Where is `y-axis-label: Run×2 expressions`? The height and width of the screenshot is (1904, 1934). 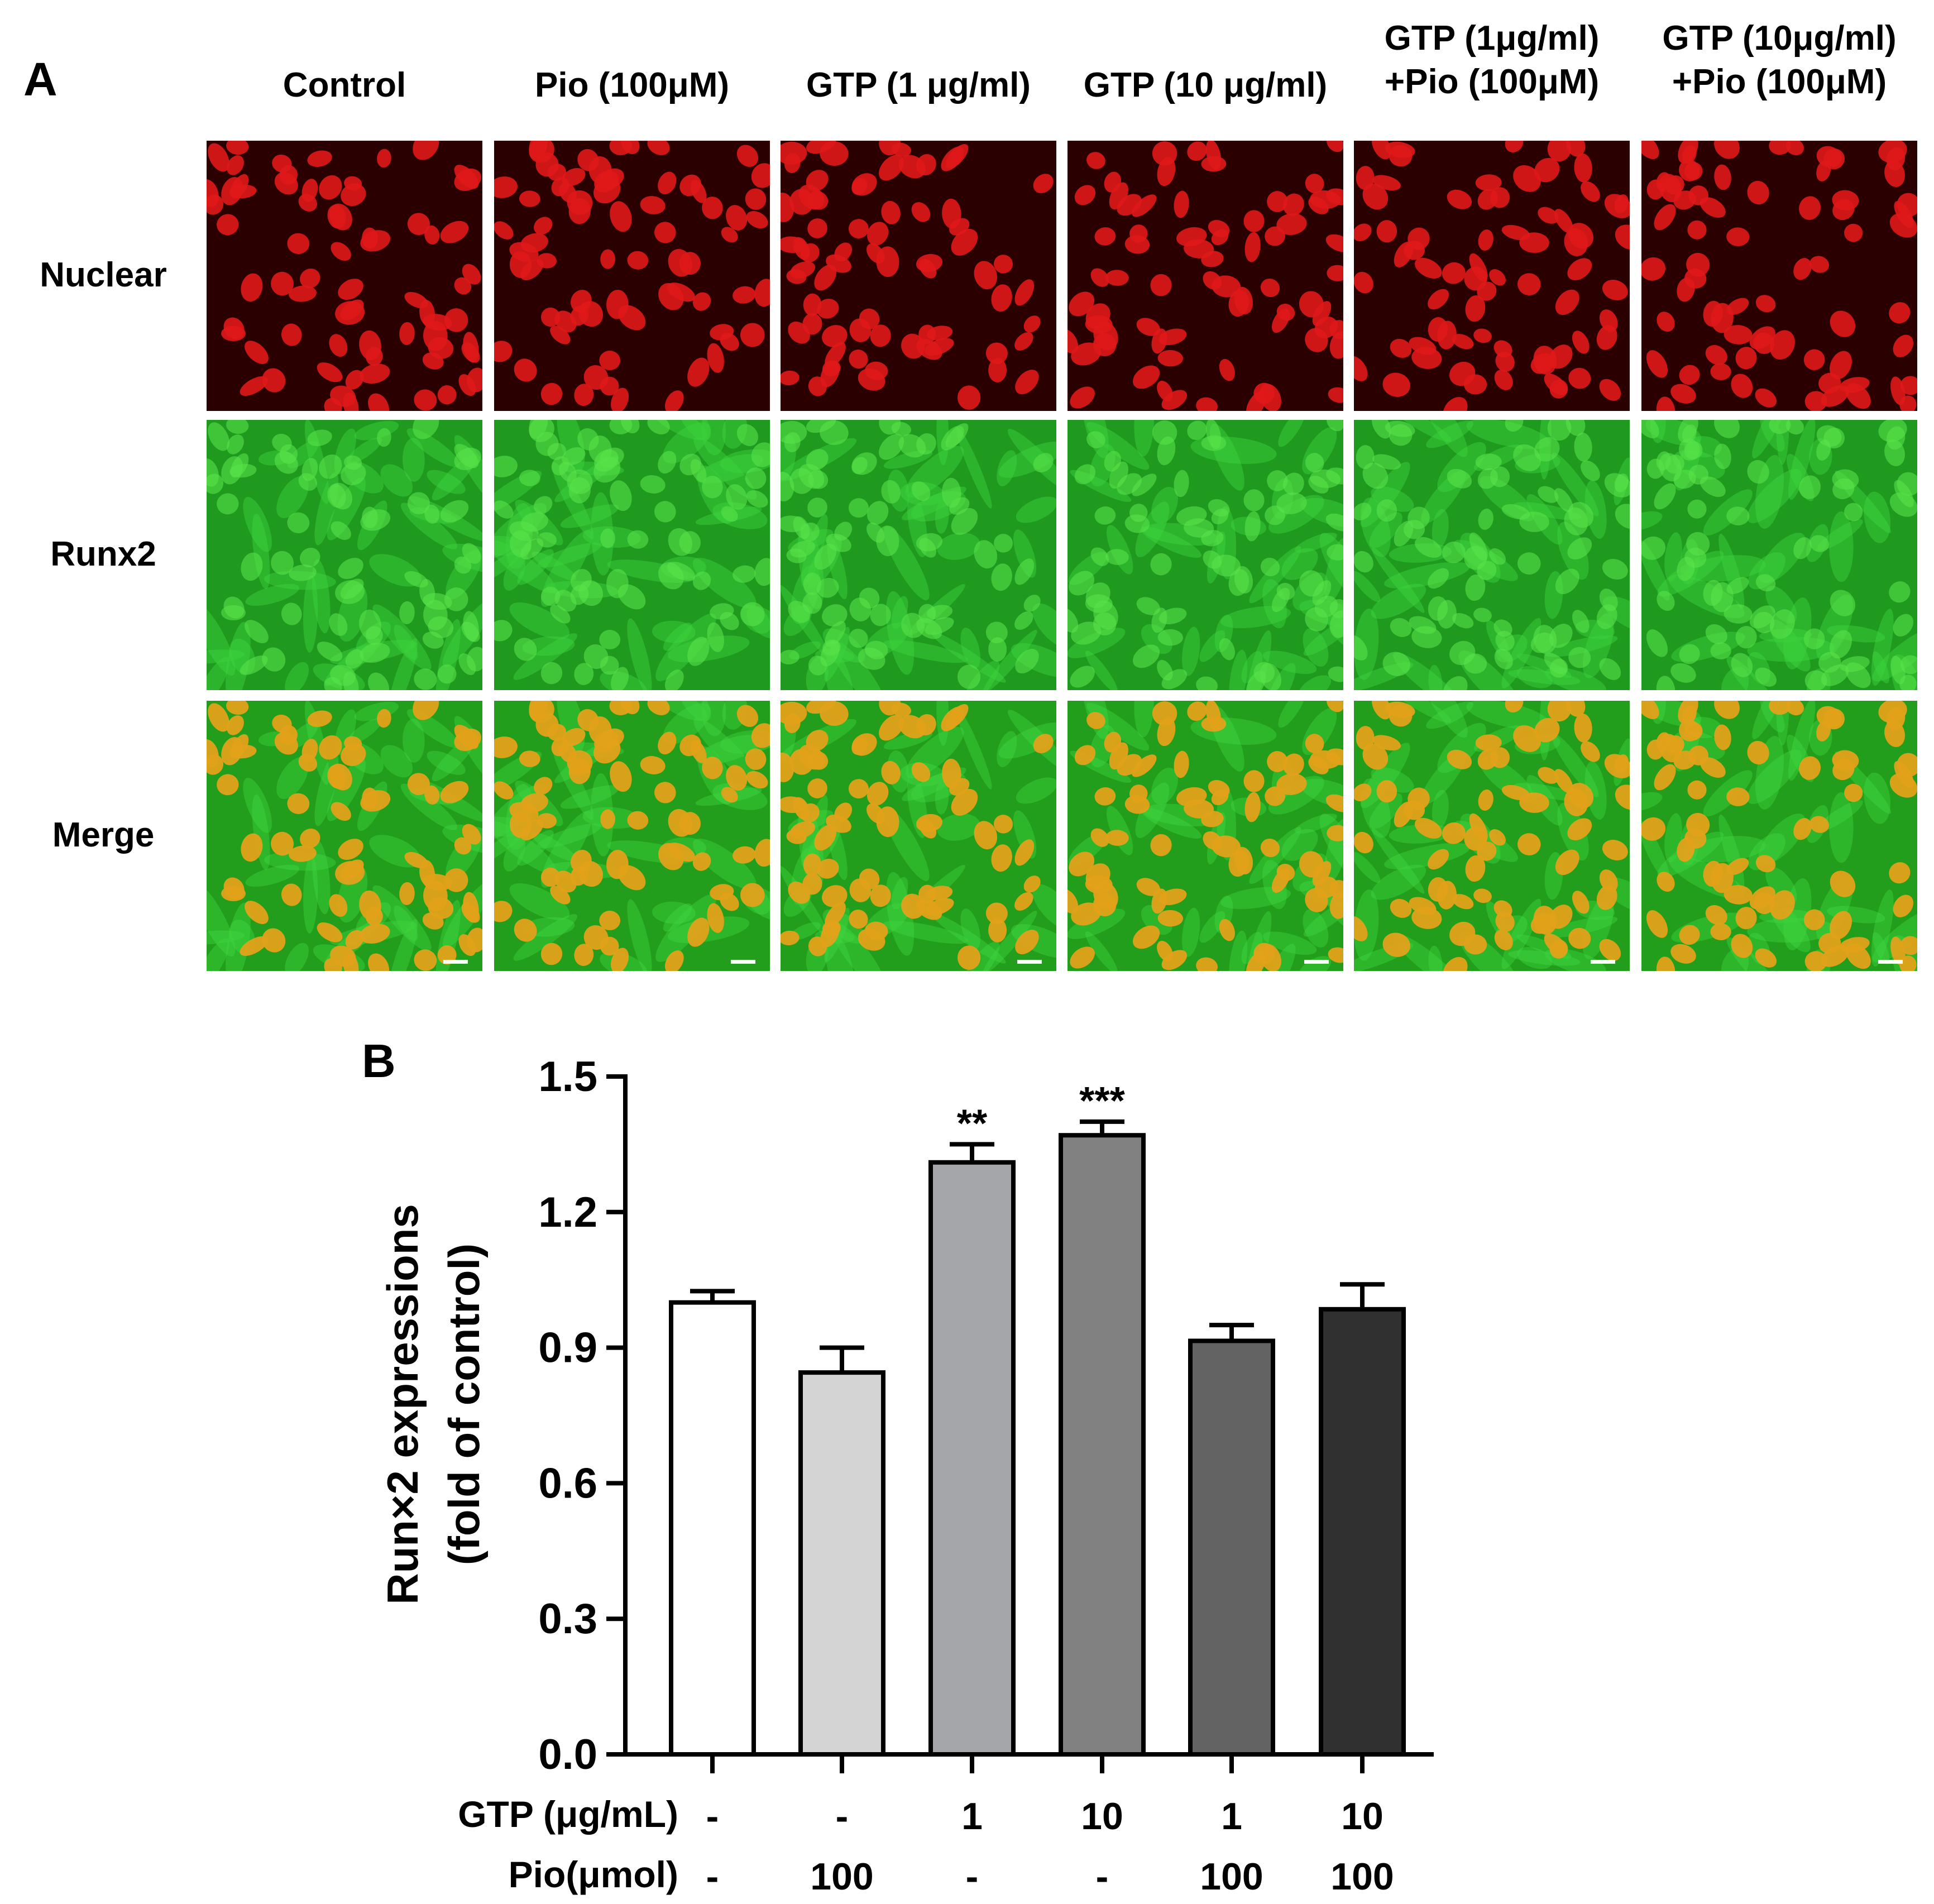 y-axis-label: Run×2 expressions is located at coordinates (402, 1404).